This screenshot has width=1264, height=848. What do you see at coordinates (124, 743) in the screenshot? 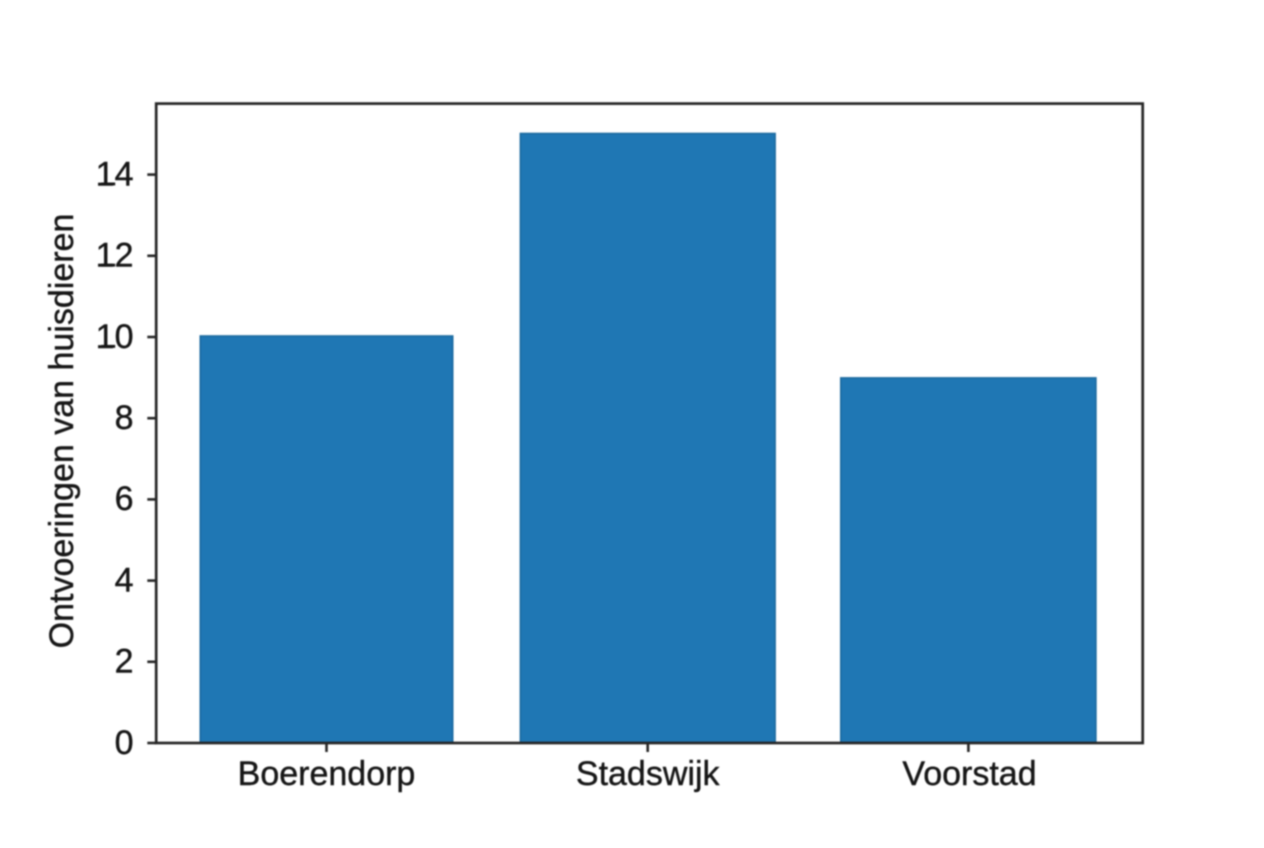
I see `svg-text: 0` at bounding box center [124, 743].